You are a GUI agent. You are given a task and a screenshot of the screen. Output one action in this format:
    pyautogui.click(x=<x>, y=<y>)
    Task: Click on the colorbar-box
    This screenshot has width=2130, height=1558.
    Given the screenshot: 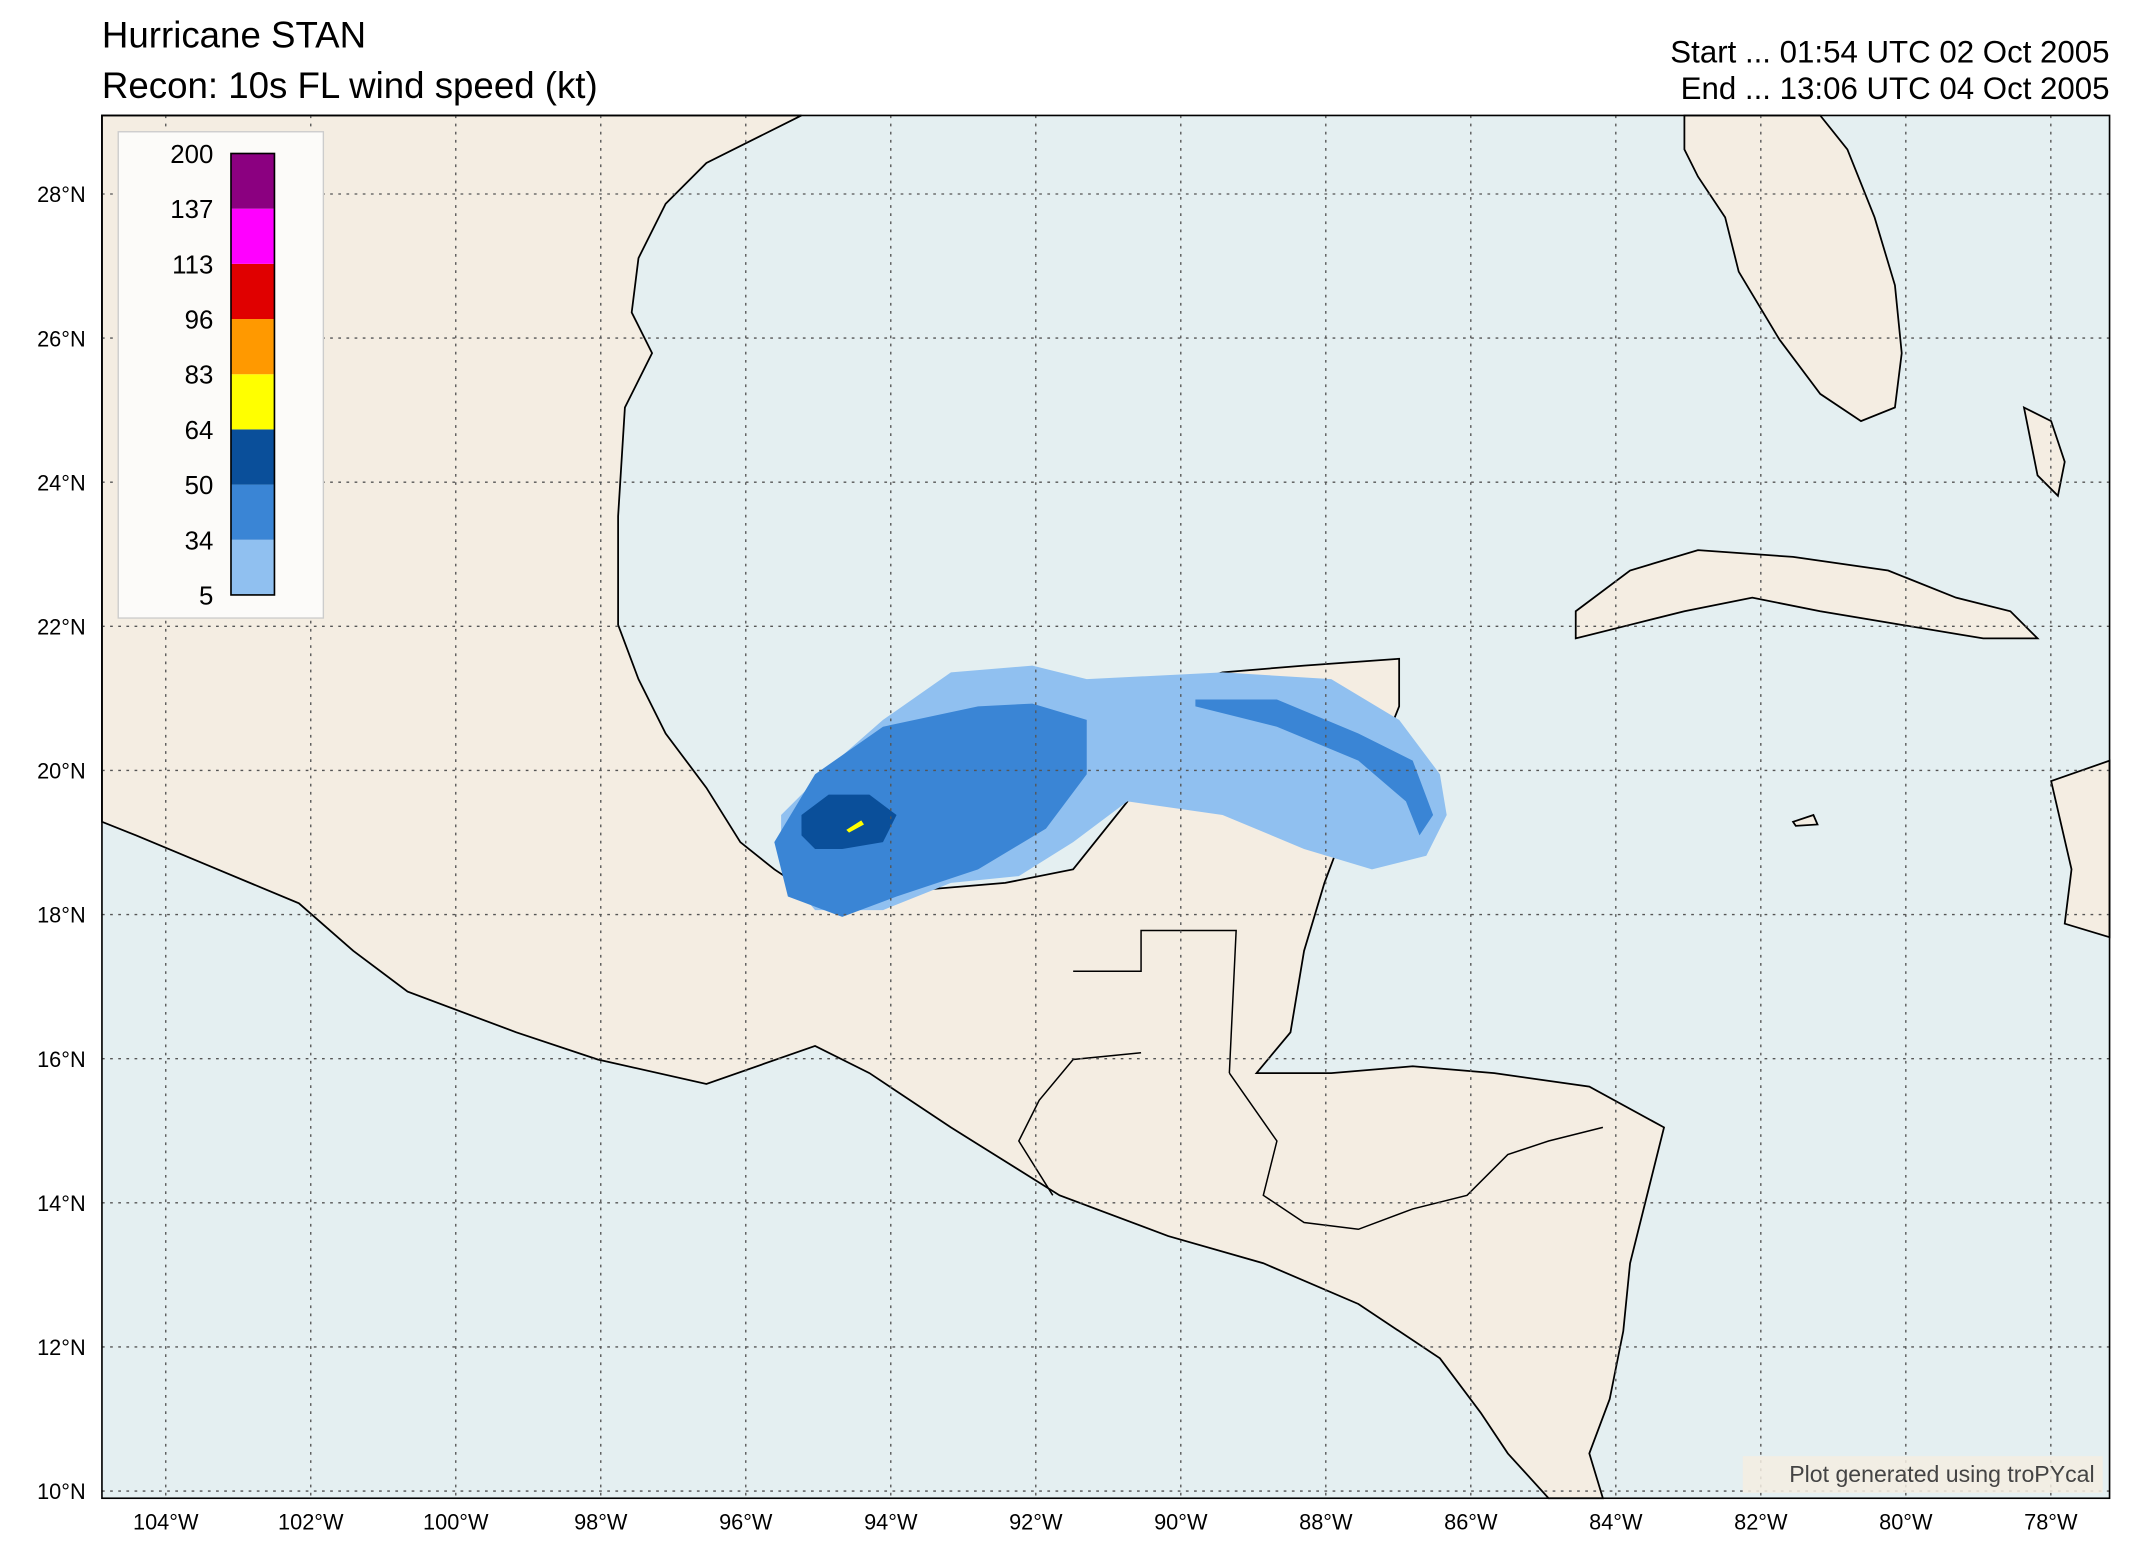 What is the action you would take?
    pyautogui.click(x=221, y=375)
    